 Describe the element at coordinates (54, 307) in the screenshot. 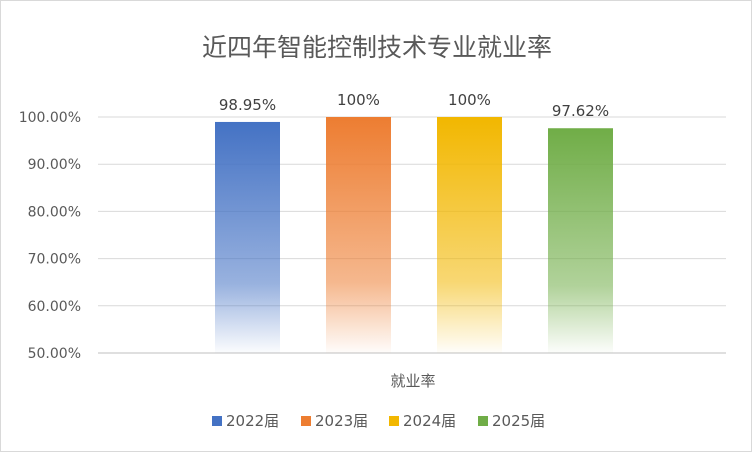

I see `y-tick-label: 60.00%` at that location.